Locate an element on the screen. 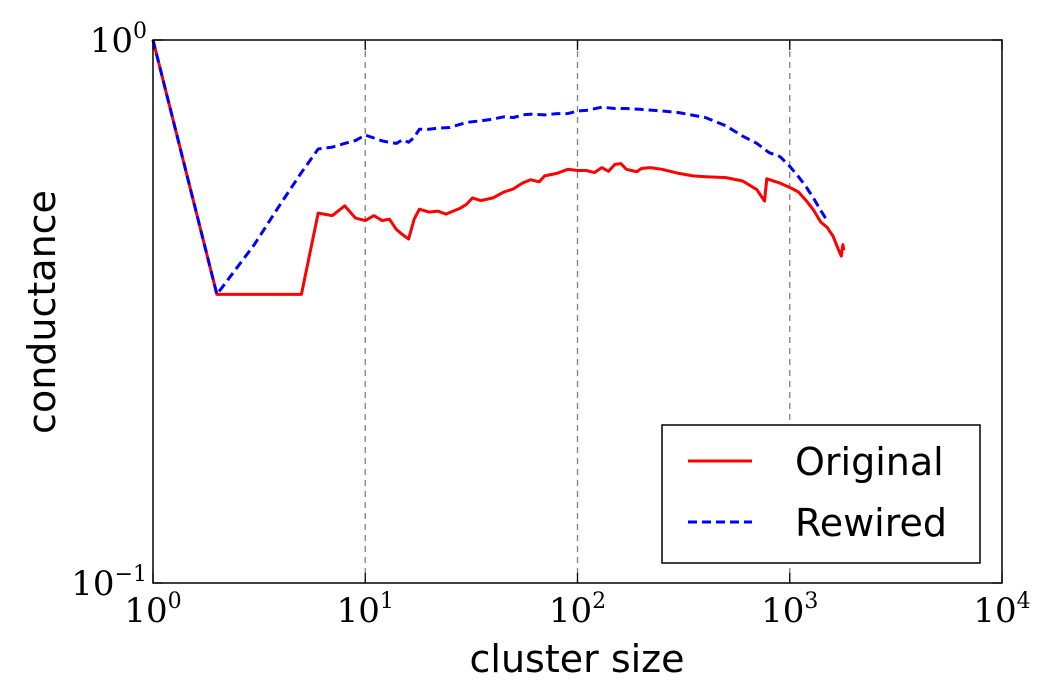  legend-label-rewired: Rewired is located at coordinates (871, 523).